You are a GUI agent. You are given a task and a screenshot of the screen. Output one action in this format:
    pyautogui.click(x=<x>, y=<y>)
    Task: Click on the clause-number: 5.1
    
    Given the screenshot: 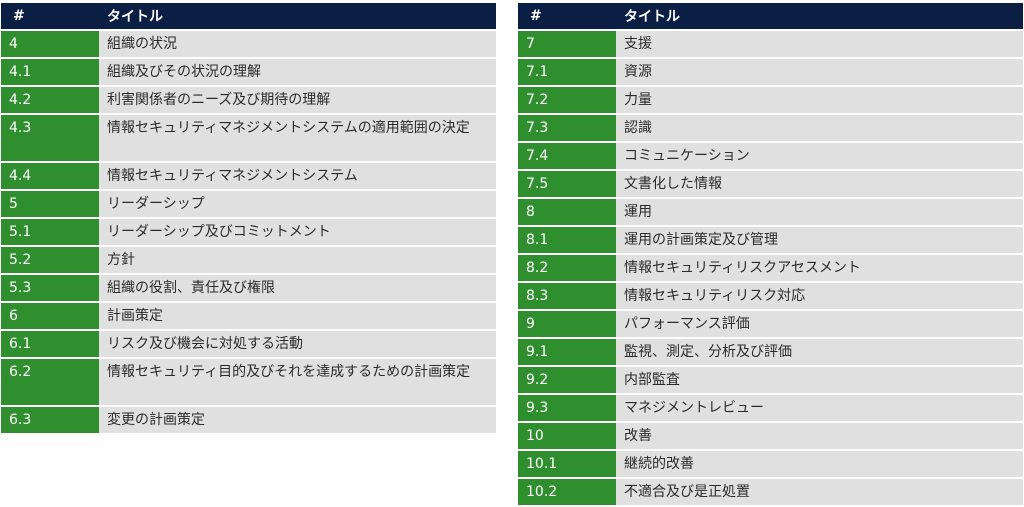 What is the action you would take?
    pyautogui.click(x=50, y=232)
    